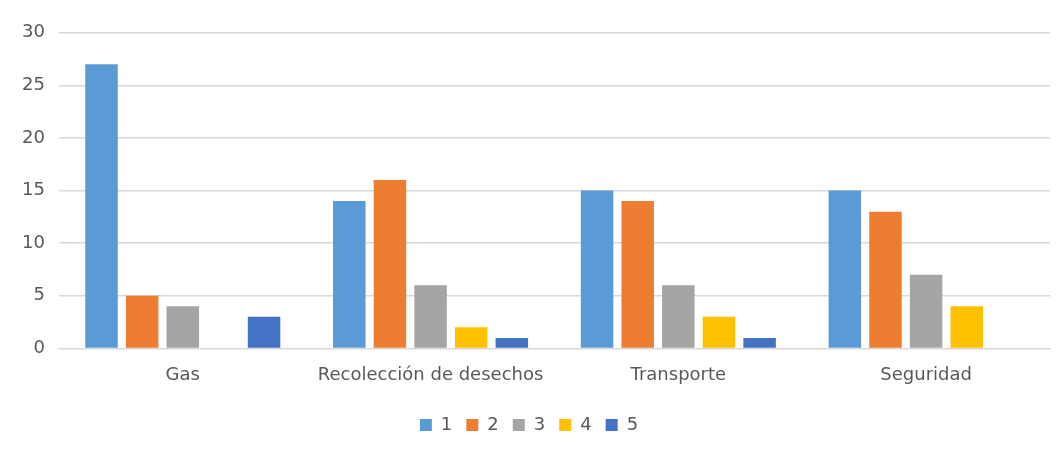 This screenshot has height=456, width=1062. What do you see at coordinates (33, 31) in the screenshot?
I see `y-tick-label: 30` at bounding box center [33, 31].